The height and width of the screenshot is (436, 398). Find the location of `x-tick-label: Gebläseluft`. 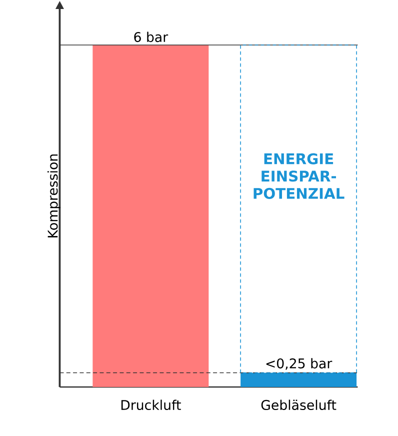

x-tick-label: Gebläseluft is located at coordinates (299, 405).